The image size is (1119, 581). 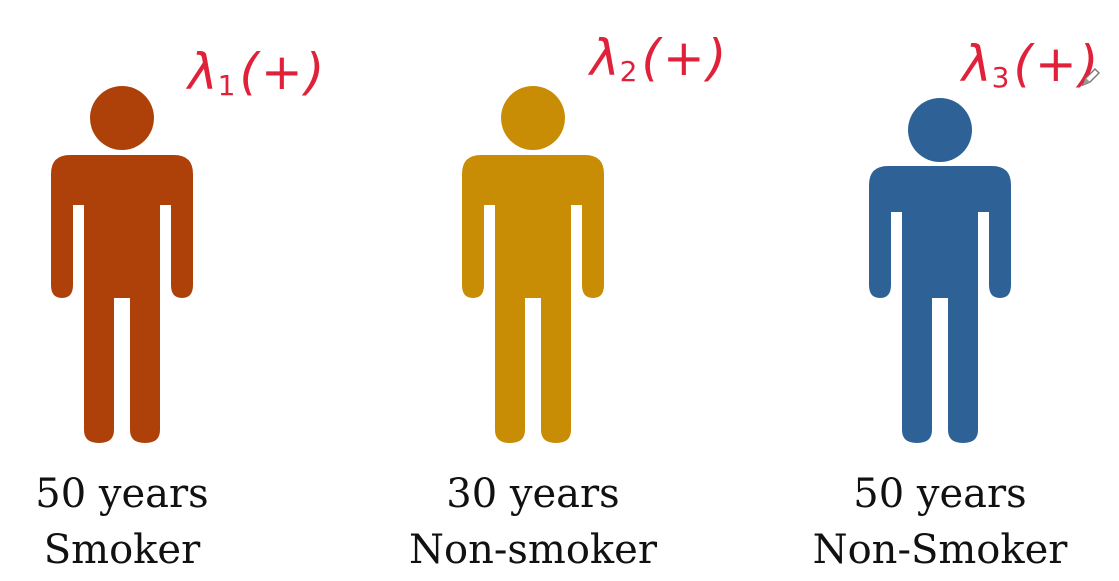 I want to click on hazard-rate-annotation-2: λ2(+), so click(x=659, y=65).